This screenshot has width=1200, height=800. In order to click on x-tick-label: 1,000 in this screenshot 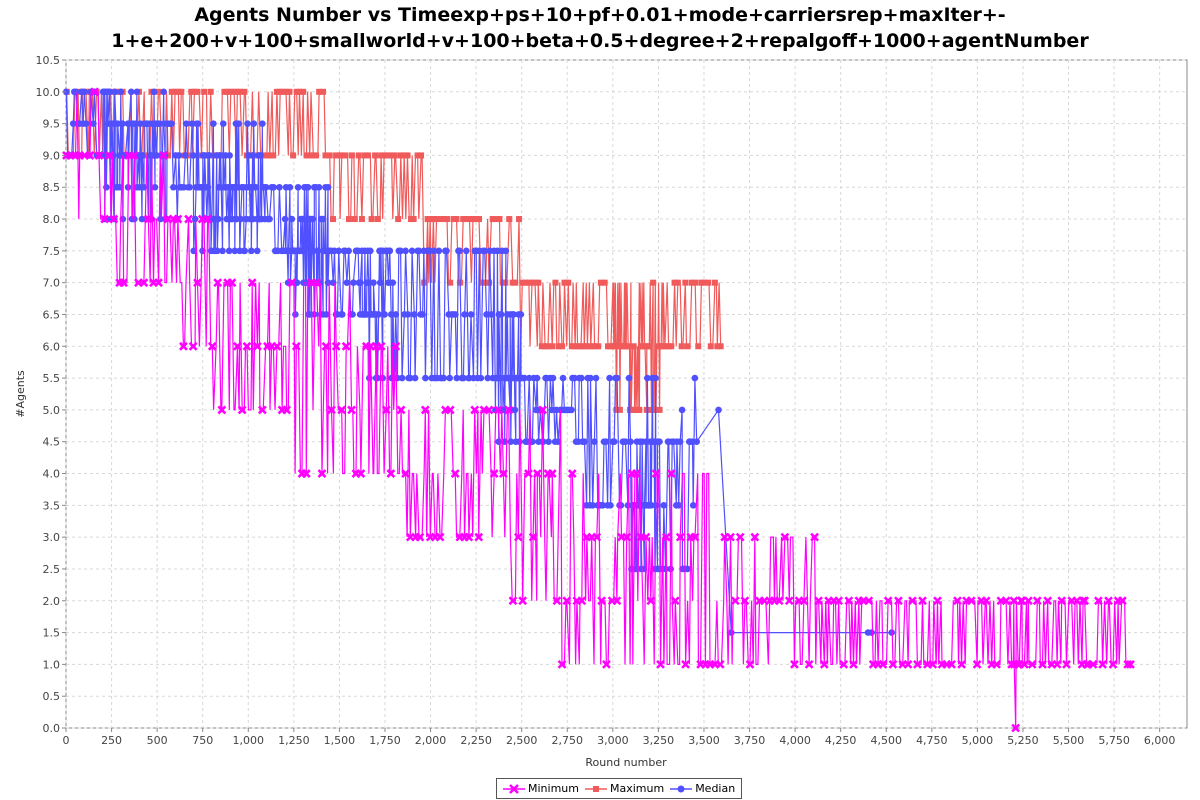, I will do `click(249, 740)`.